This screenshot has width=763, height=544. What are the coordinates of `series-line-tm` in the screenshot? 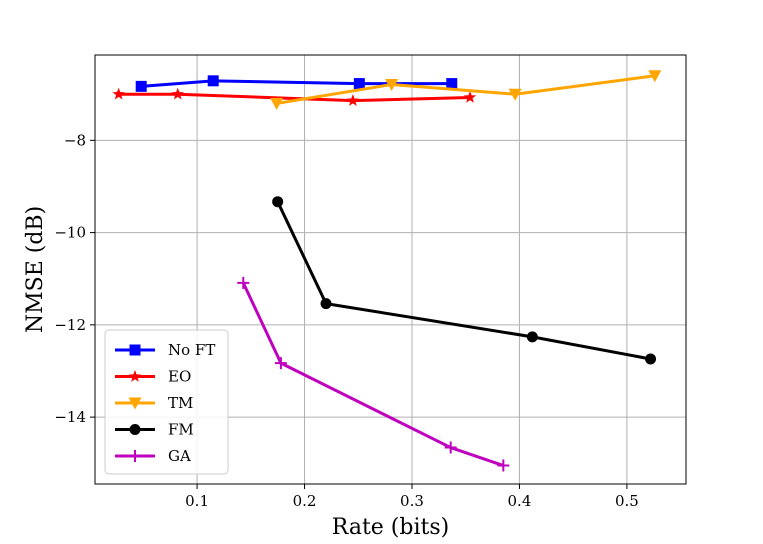 It's located at (466, 89).